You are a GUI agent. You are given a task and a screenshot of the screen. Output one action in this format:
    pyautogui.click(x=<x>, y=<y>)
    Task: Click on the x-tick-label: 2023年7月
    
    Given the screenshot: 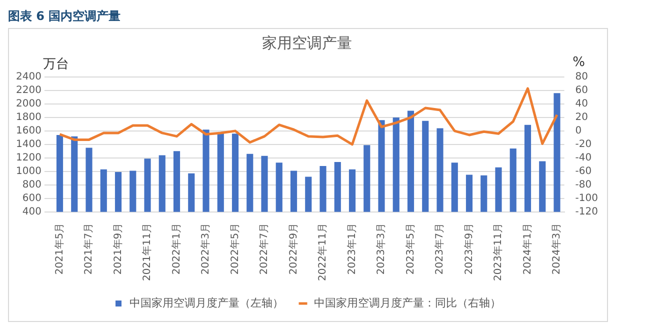 What is the action you would take?
    pyautogui.click(x=440, y=248)
    